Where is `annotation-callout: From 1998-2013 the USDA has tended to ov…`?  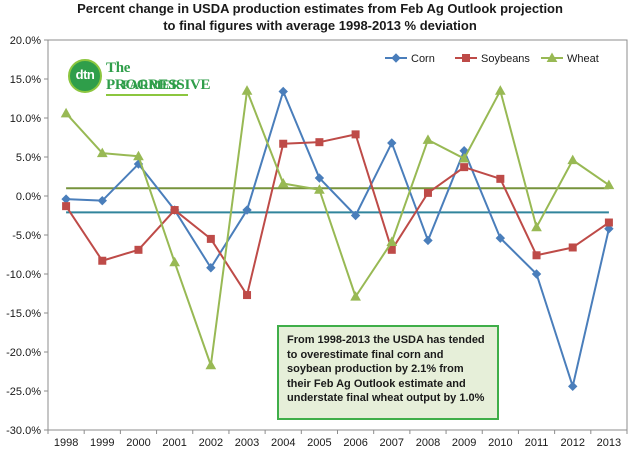 annotation-callout: From 1998-2013 the USDA has tended to ov… is located at coordinates (388, 372).